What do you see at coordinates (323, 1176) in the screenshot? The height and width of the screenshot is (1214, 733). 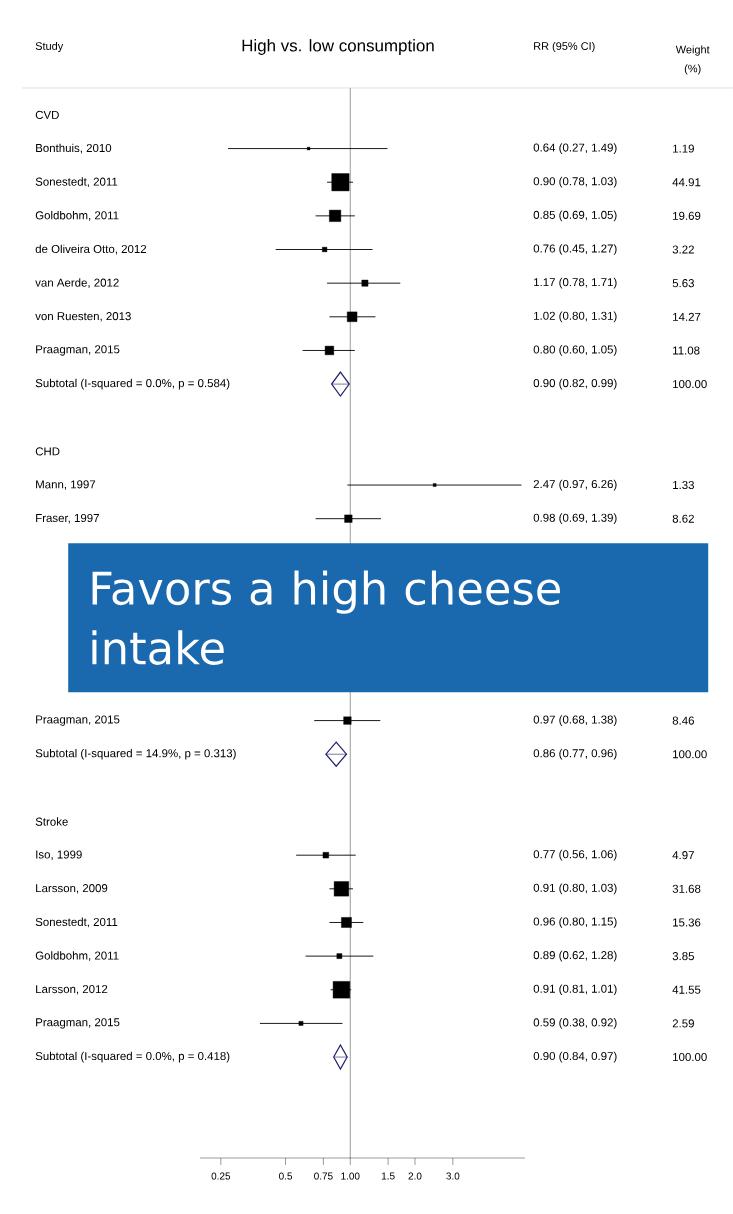 I see `x-tick-label: 0.75` at bounding box center [323, 1176].